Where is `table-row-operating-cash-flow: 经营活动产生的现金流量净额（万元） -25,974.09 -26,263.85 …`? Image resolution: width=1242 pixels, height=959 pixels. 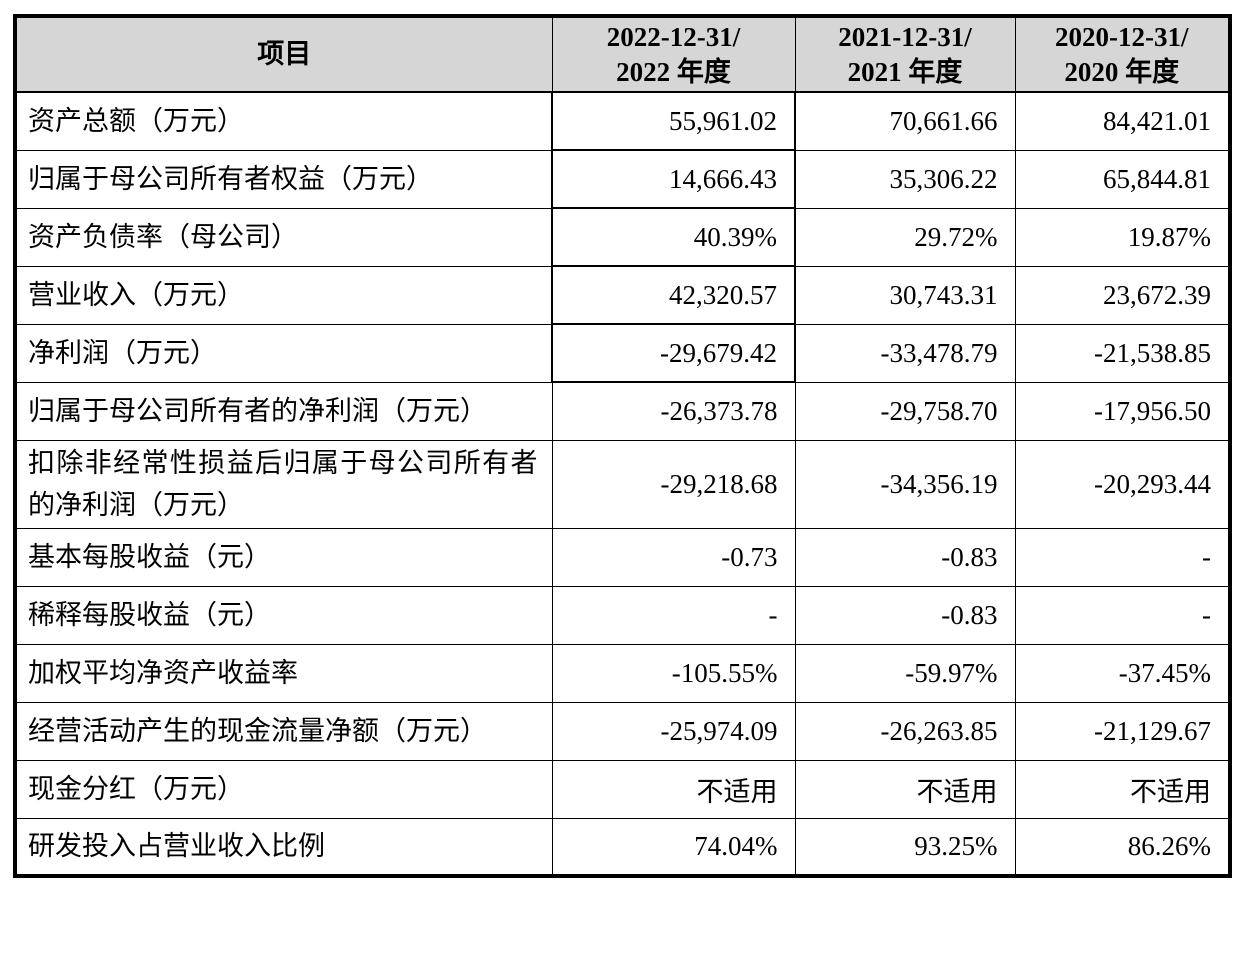 table-row-operating-cash-flow: 经营活动产生的现金流量净额（万元） -25,974.09 -26,263.85 … is located at coordinates (622, 731).